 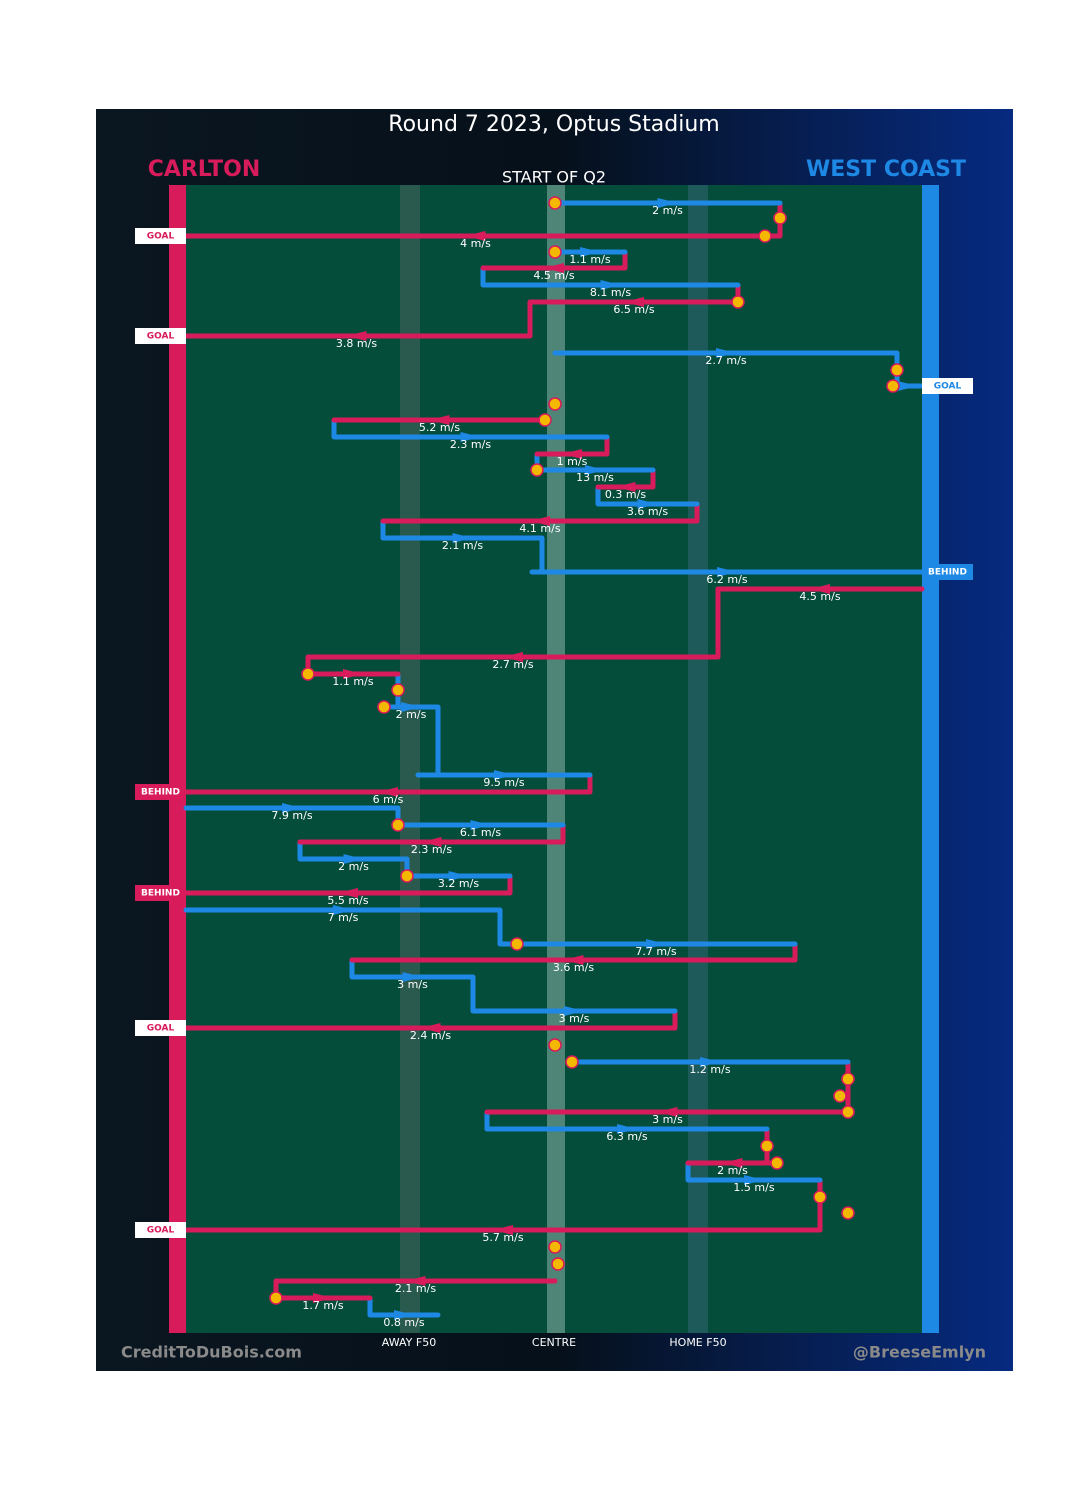 What do you see at coordinates (291, 815) in the screenshot?
I see `speed-label: 7.9 m/s` at bounding box center [291, 815].